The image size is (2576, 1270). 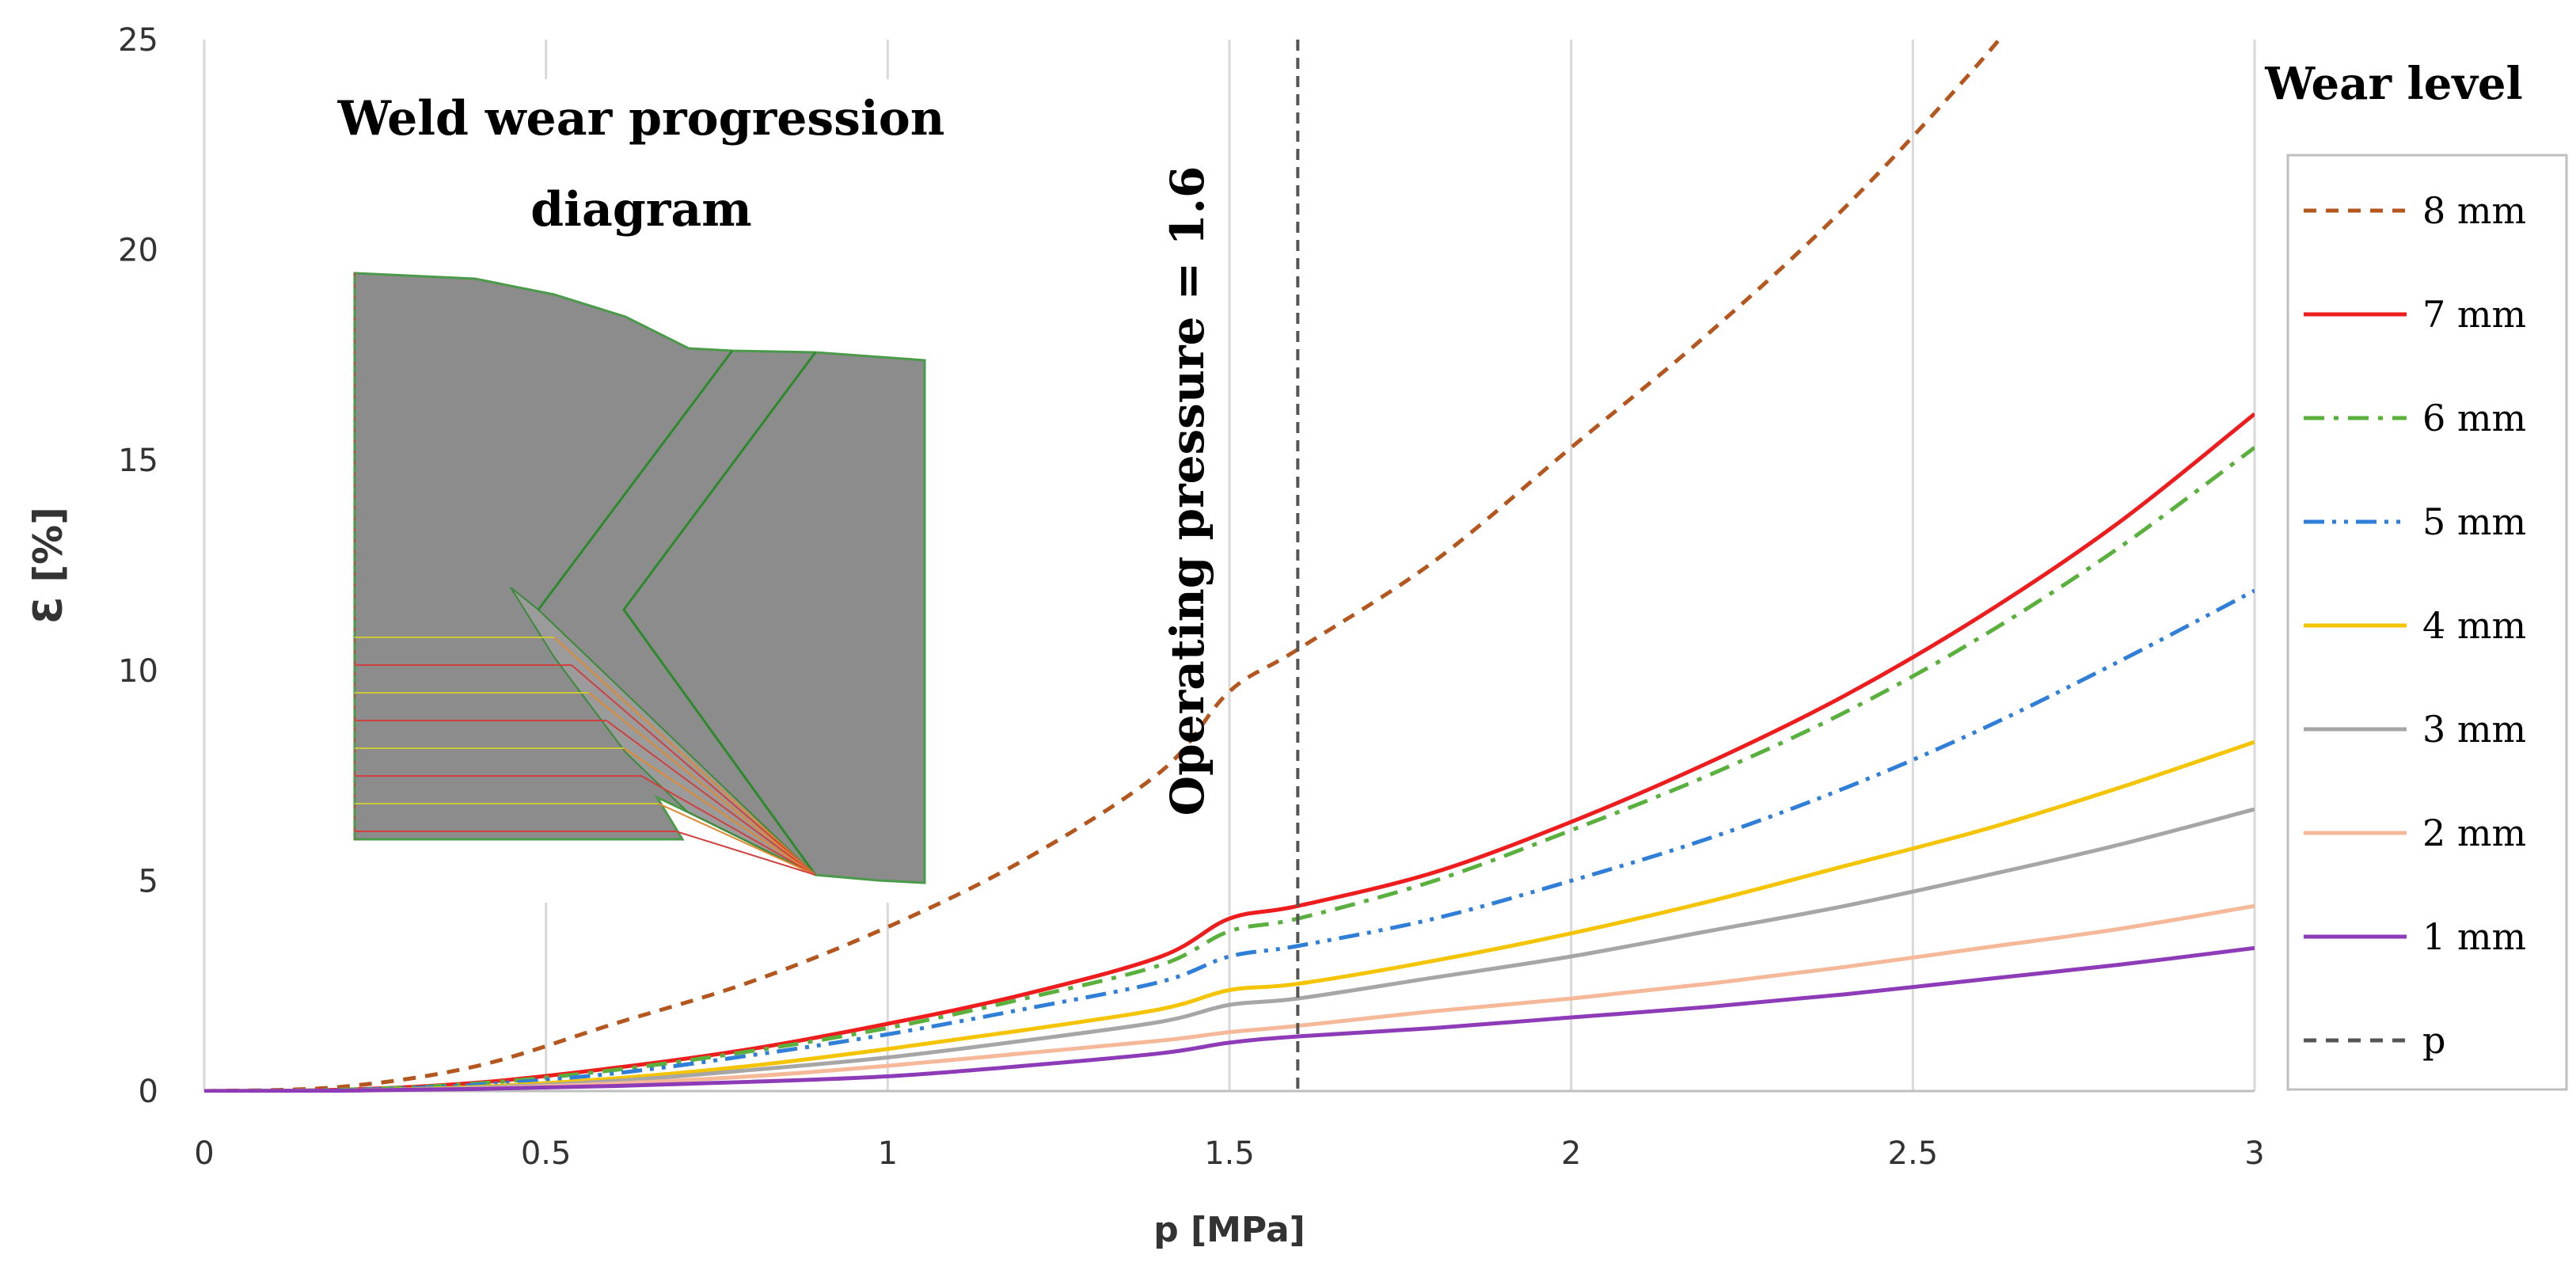 I want to click on inset-title-line-1: Weld wear progression, so click(x=641, y=118).